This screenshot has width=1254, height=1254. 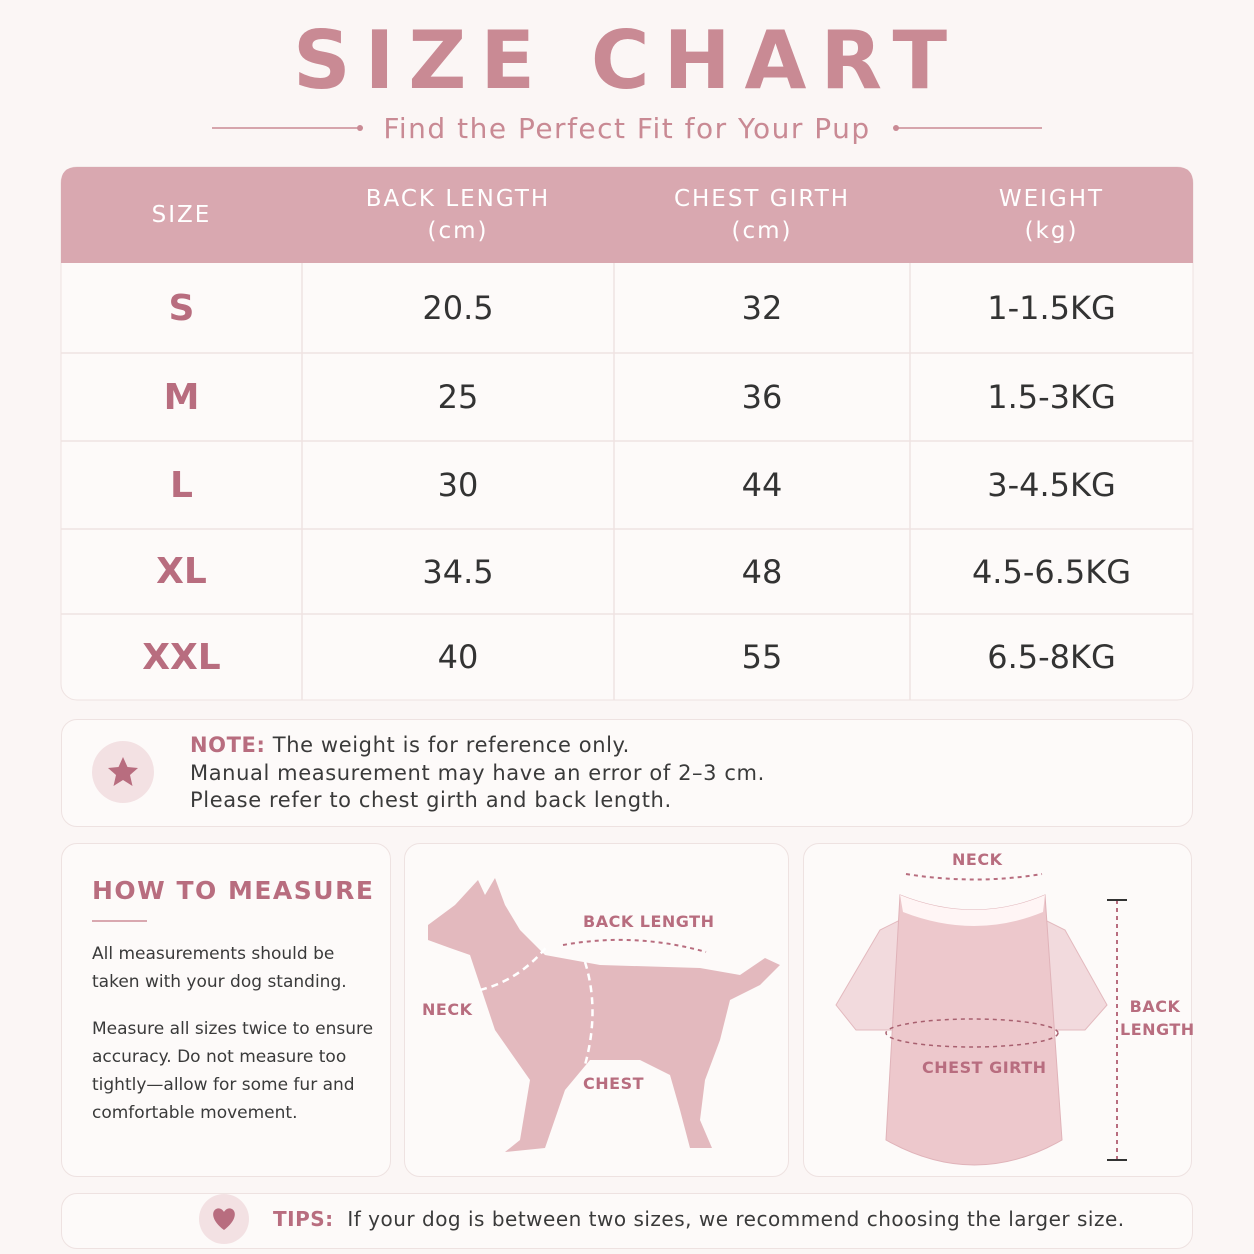 I want to click on length-caps, so click(x=1117, y=1030).